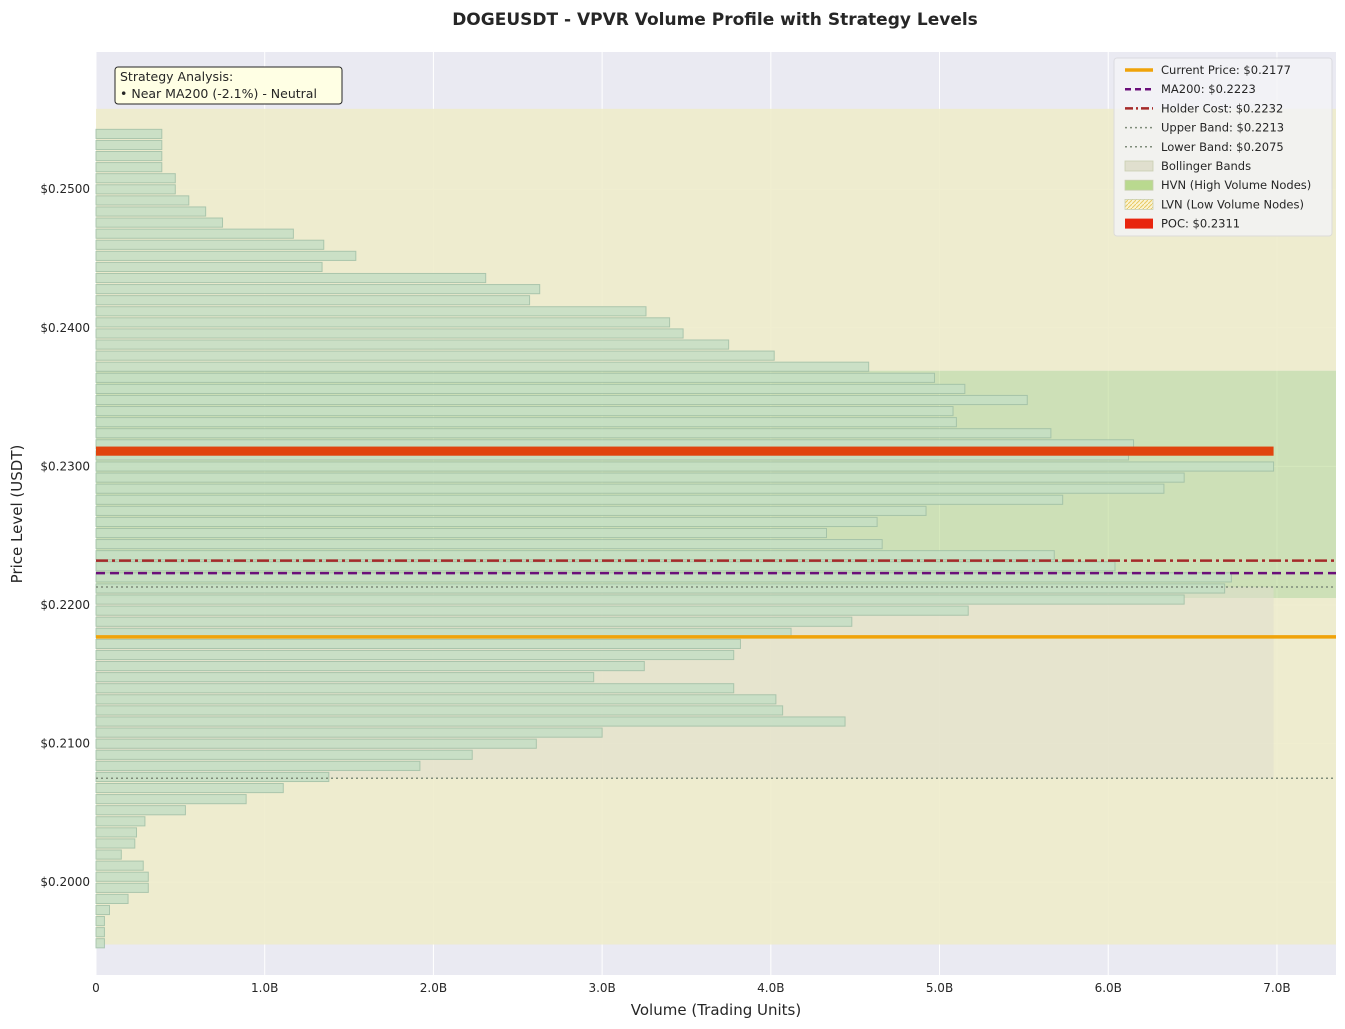 This screenshot has width=1345, height=1029. I want to click on x-tick-label: 1.0B, so click(264, 988).